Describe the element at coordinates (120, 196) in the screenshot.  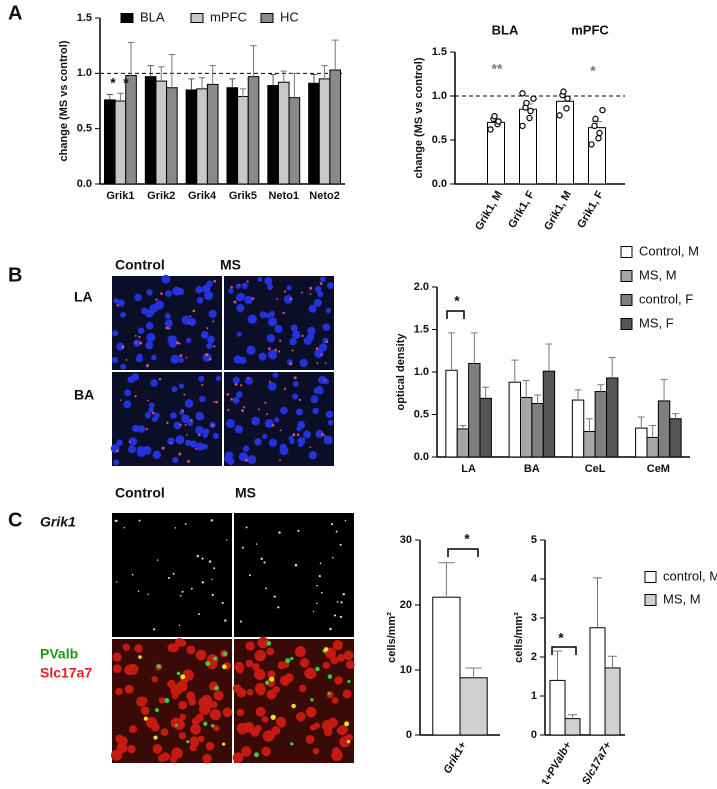
I see `x-tick-label: Grik1` at that location.